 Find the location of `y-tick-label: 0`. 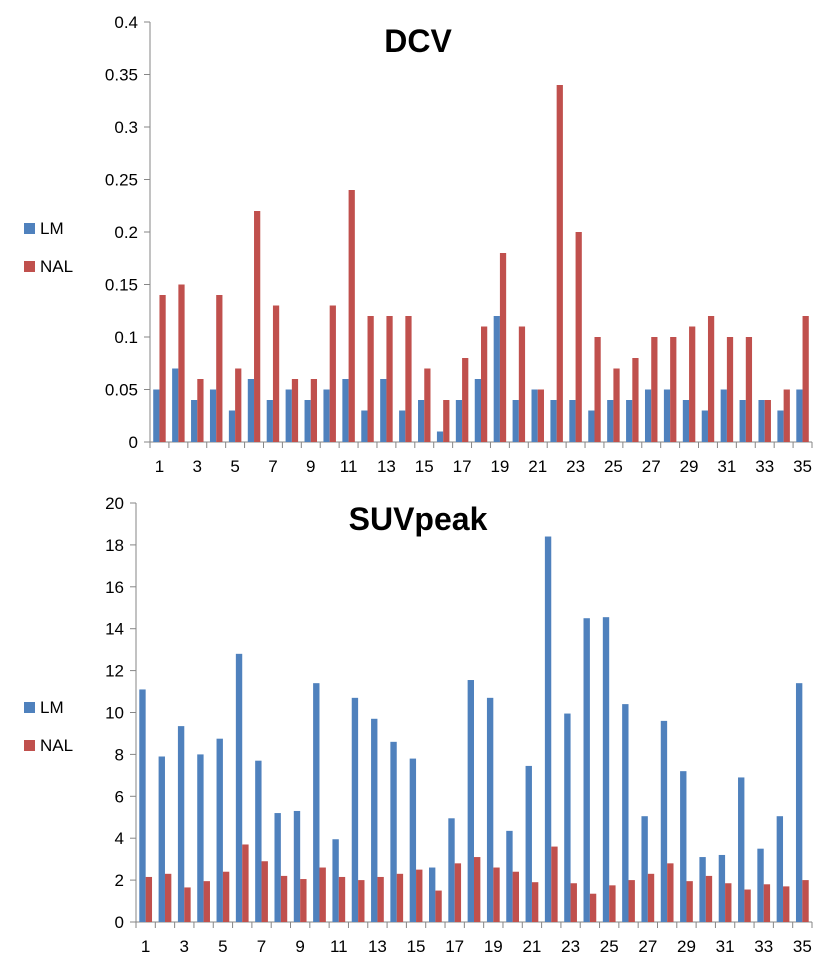

y-tick-label: 0 is located at coordinates (119, 922).